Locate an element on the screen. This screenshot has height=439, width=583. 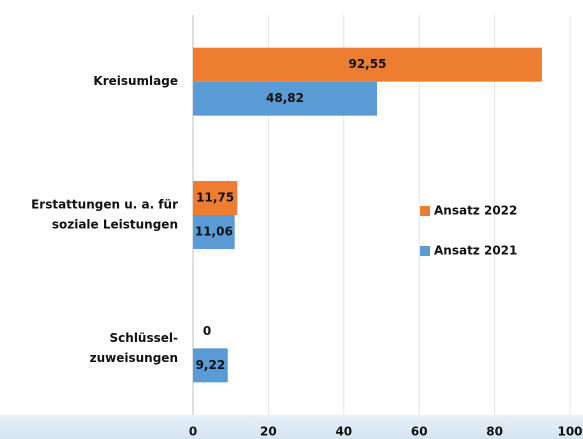
value-label: 92,55 is located at coordinates (367, 64).